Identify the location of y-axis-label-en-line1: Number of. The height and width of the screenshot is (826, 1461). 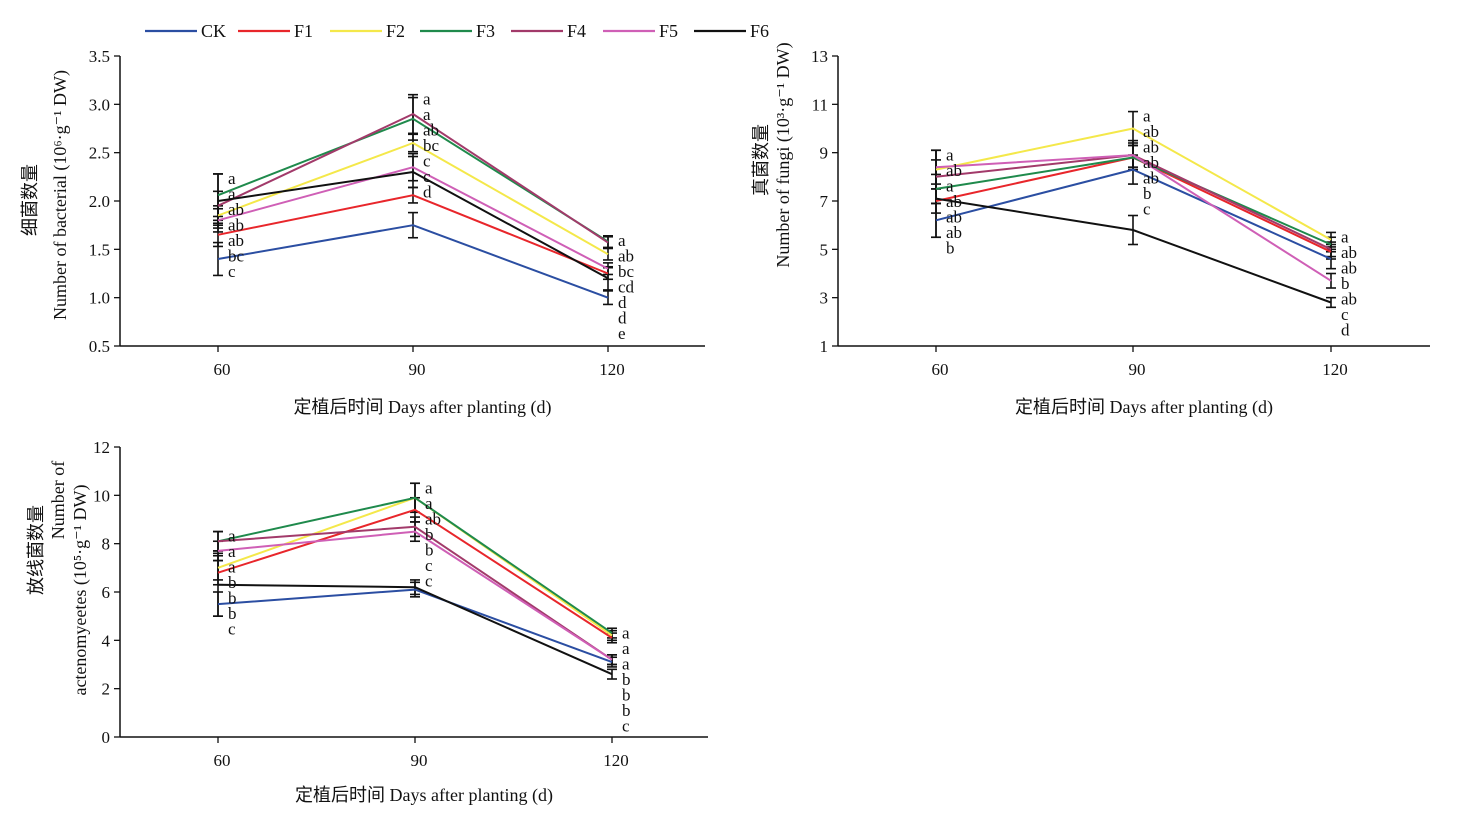
(58, 500).